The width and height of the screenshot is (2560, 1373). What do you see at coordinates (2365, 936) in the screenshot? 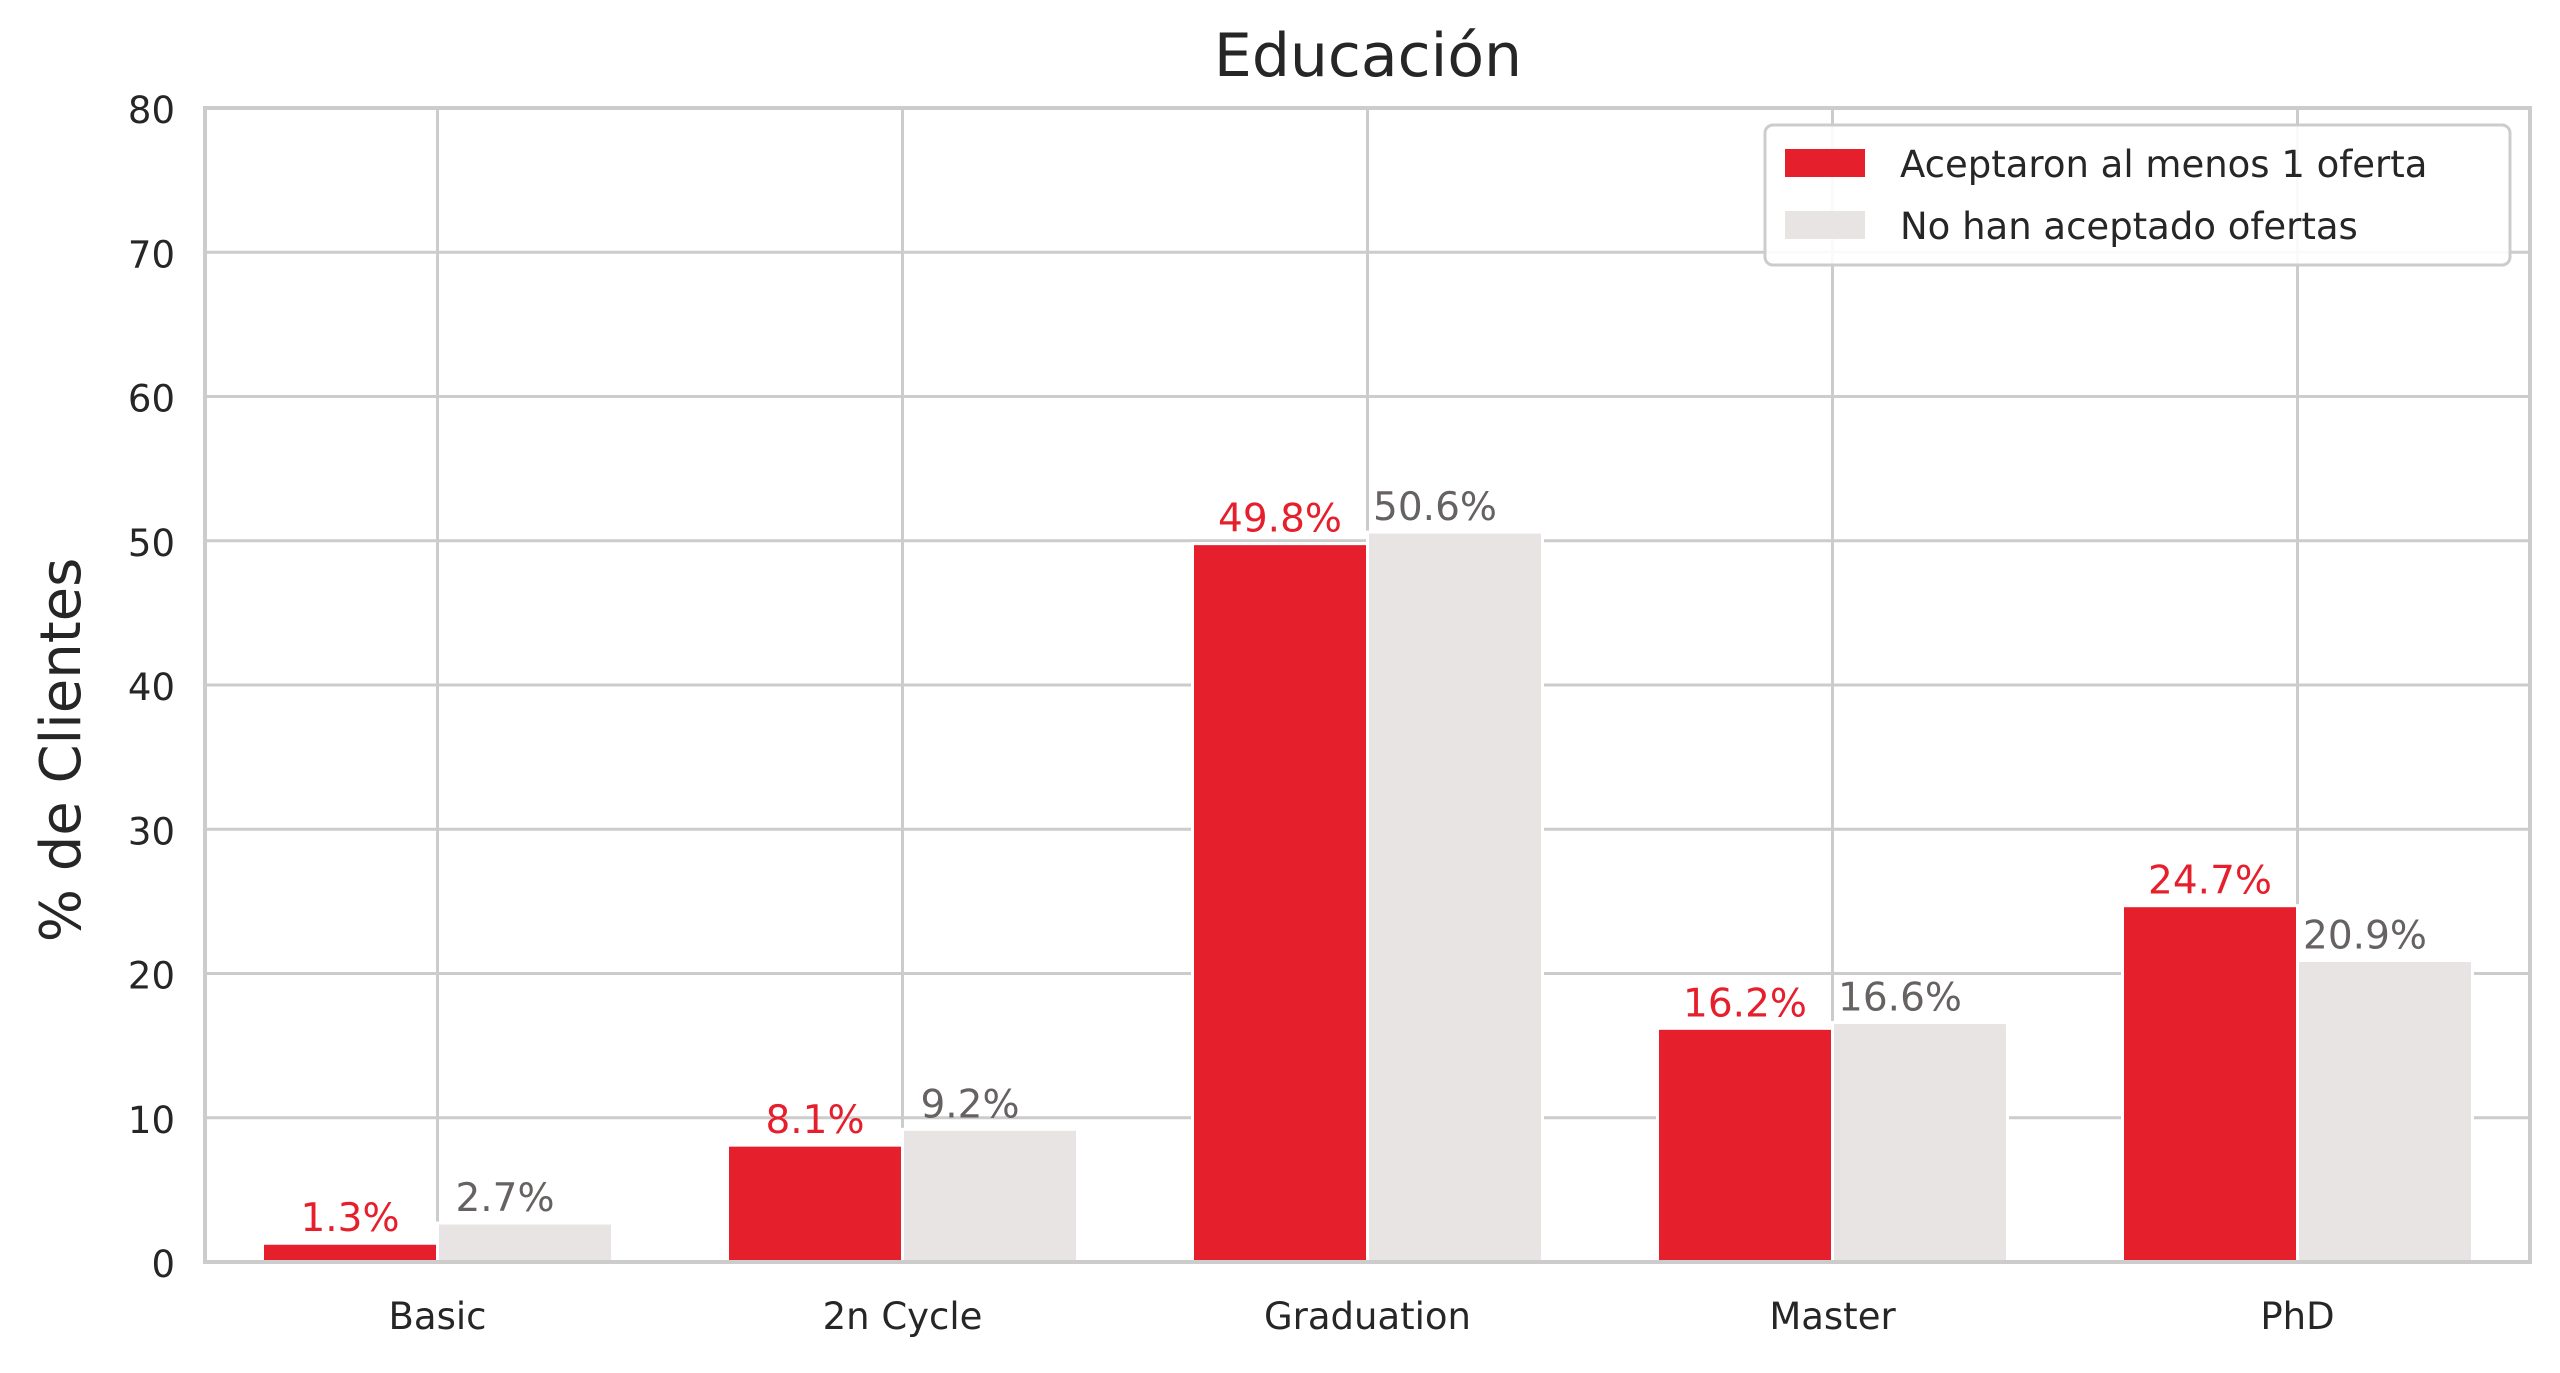
I see `data-label: 20.9%` at bounding box center [2365, 936].